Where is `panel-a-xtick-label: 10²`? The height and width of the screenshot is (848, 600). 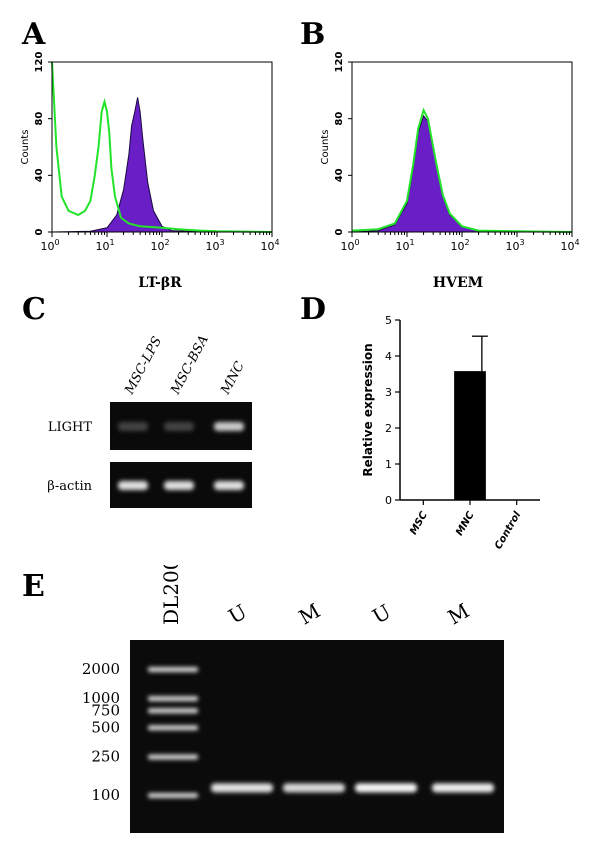
panel-a-xtick-label: 10² is located at coordinates (159, 245).